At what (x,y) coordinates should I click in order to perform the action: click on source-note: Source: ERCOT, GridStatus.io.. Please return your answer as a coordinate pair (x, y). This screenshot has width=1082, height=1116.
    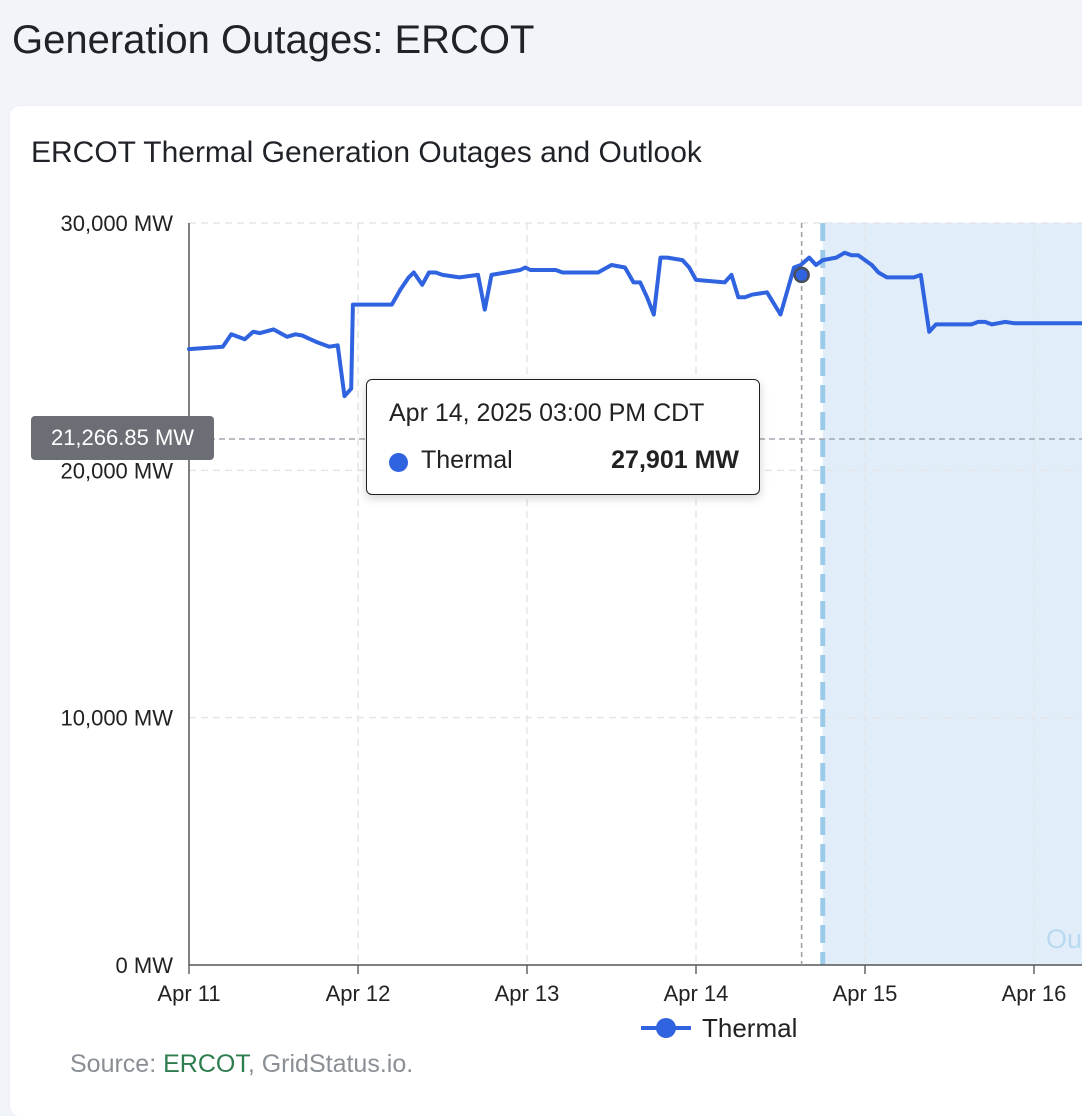
    Looking at the image, I should click on (241, 1064).